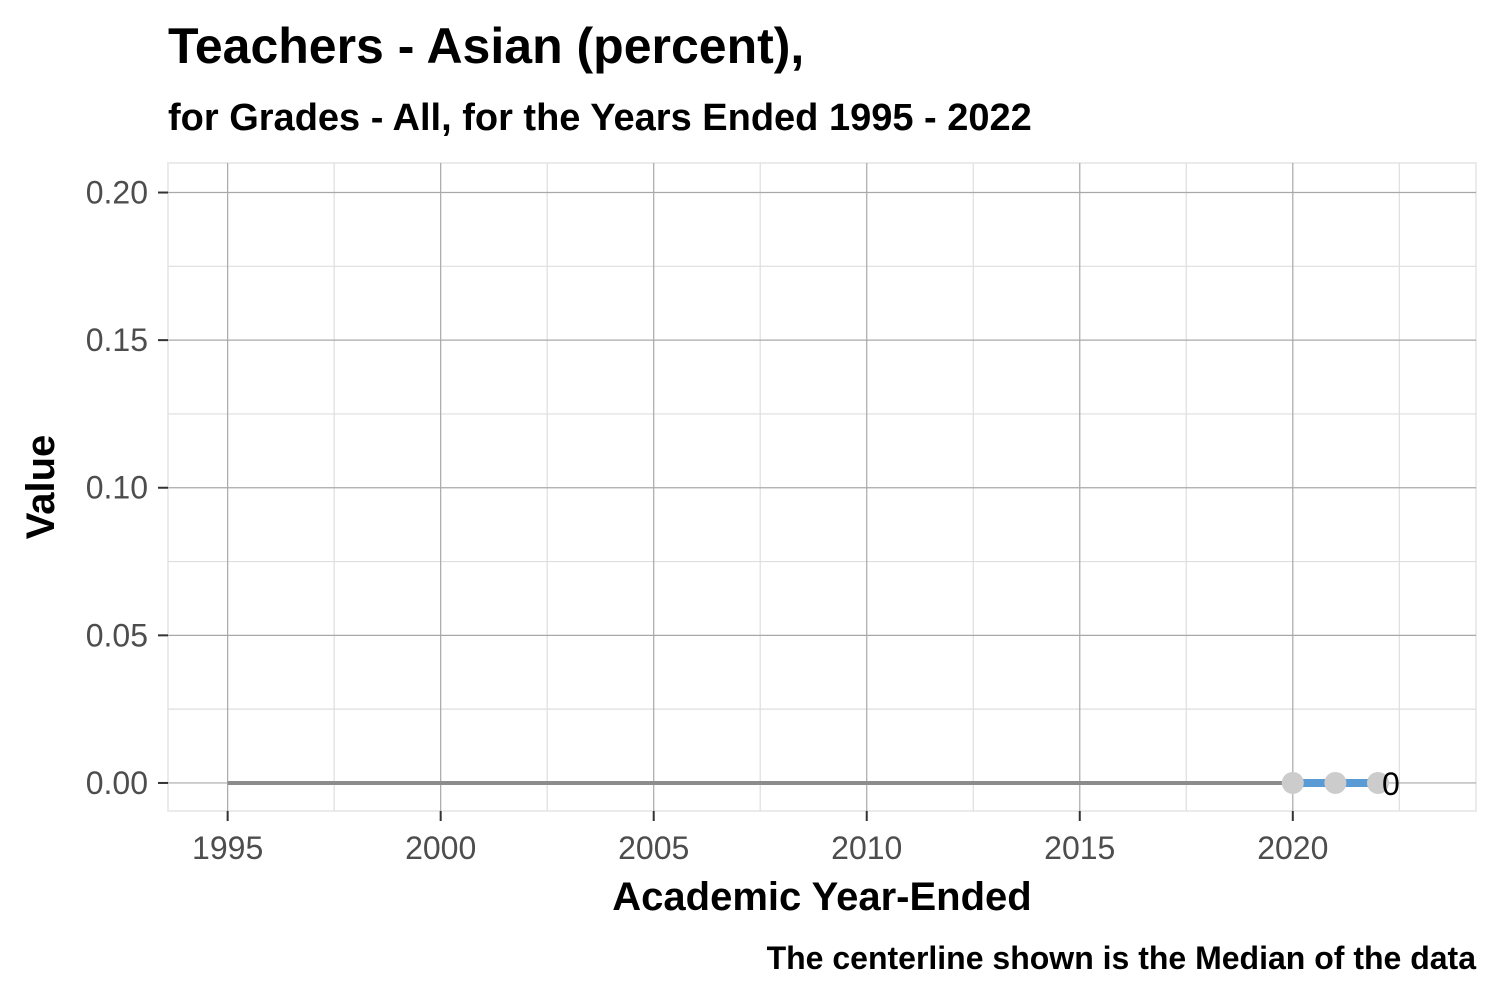  I want to click on x-axis-title: Academic Year-Ended, so click(821, 897).